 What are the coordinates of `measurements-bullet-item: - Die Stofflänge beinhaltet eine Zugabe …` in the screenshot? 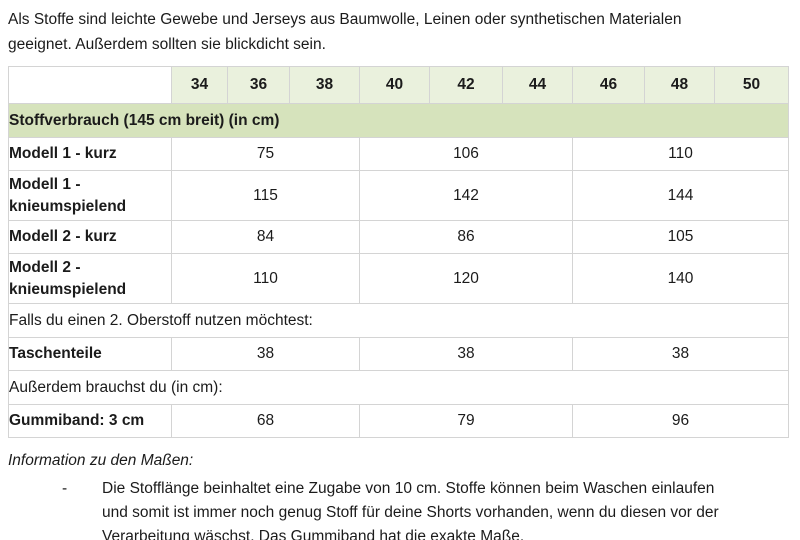 It's located at (400, 508).